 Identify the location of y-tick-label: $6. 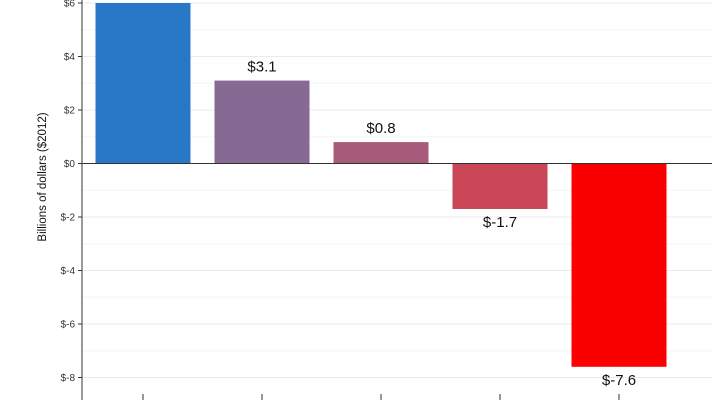
(70, 5).